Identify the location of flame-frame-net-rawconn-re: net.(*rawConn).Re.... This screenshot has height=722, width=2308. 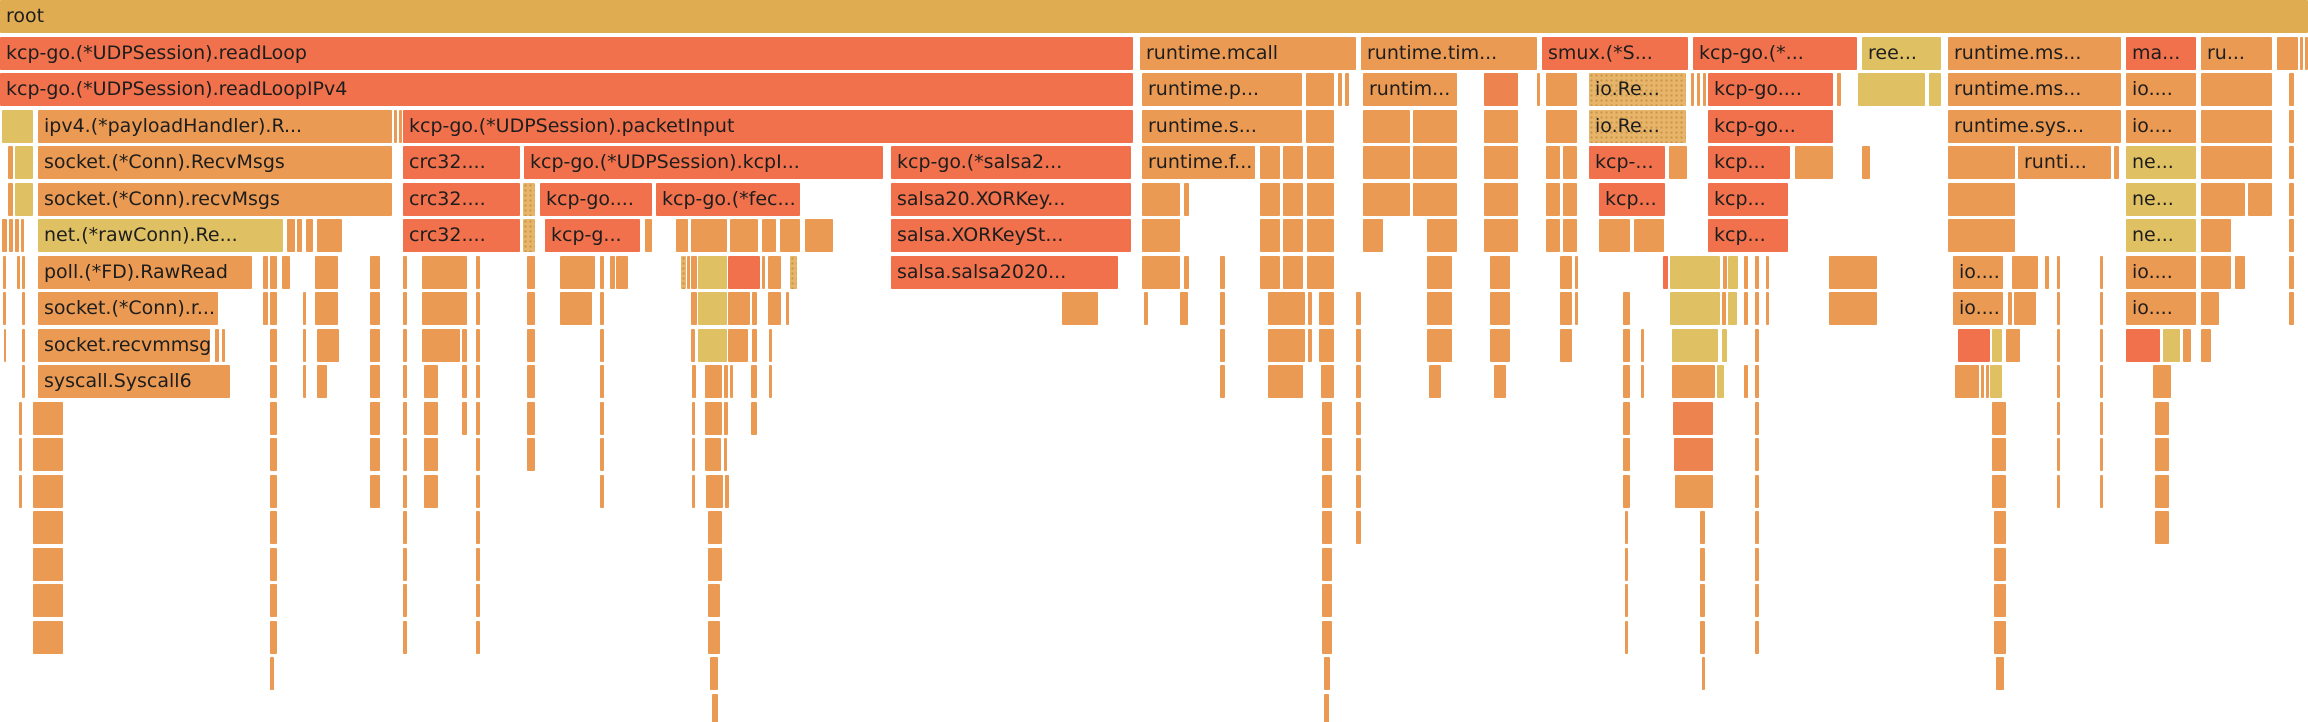
(160, 235).